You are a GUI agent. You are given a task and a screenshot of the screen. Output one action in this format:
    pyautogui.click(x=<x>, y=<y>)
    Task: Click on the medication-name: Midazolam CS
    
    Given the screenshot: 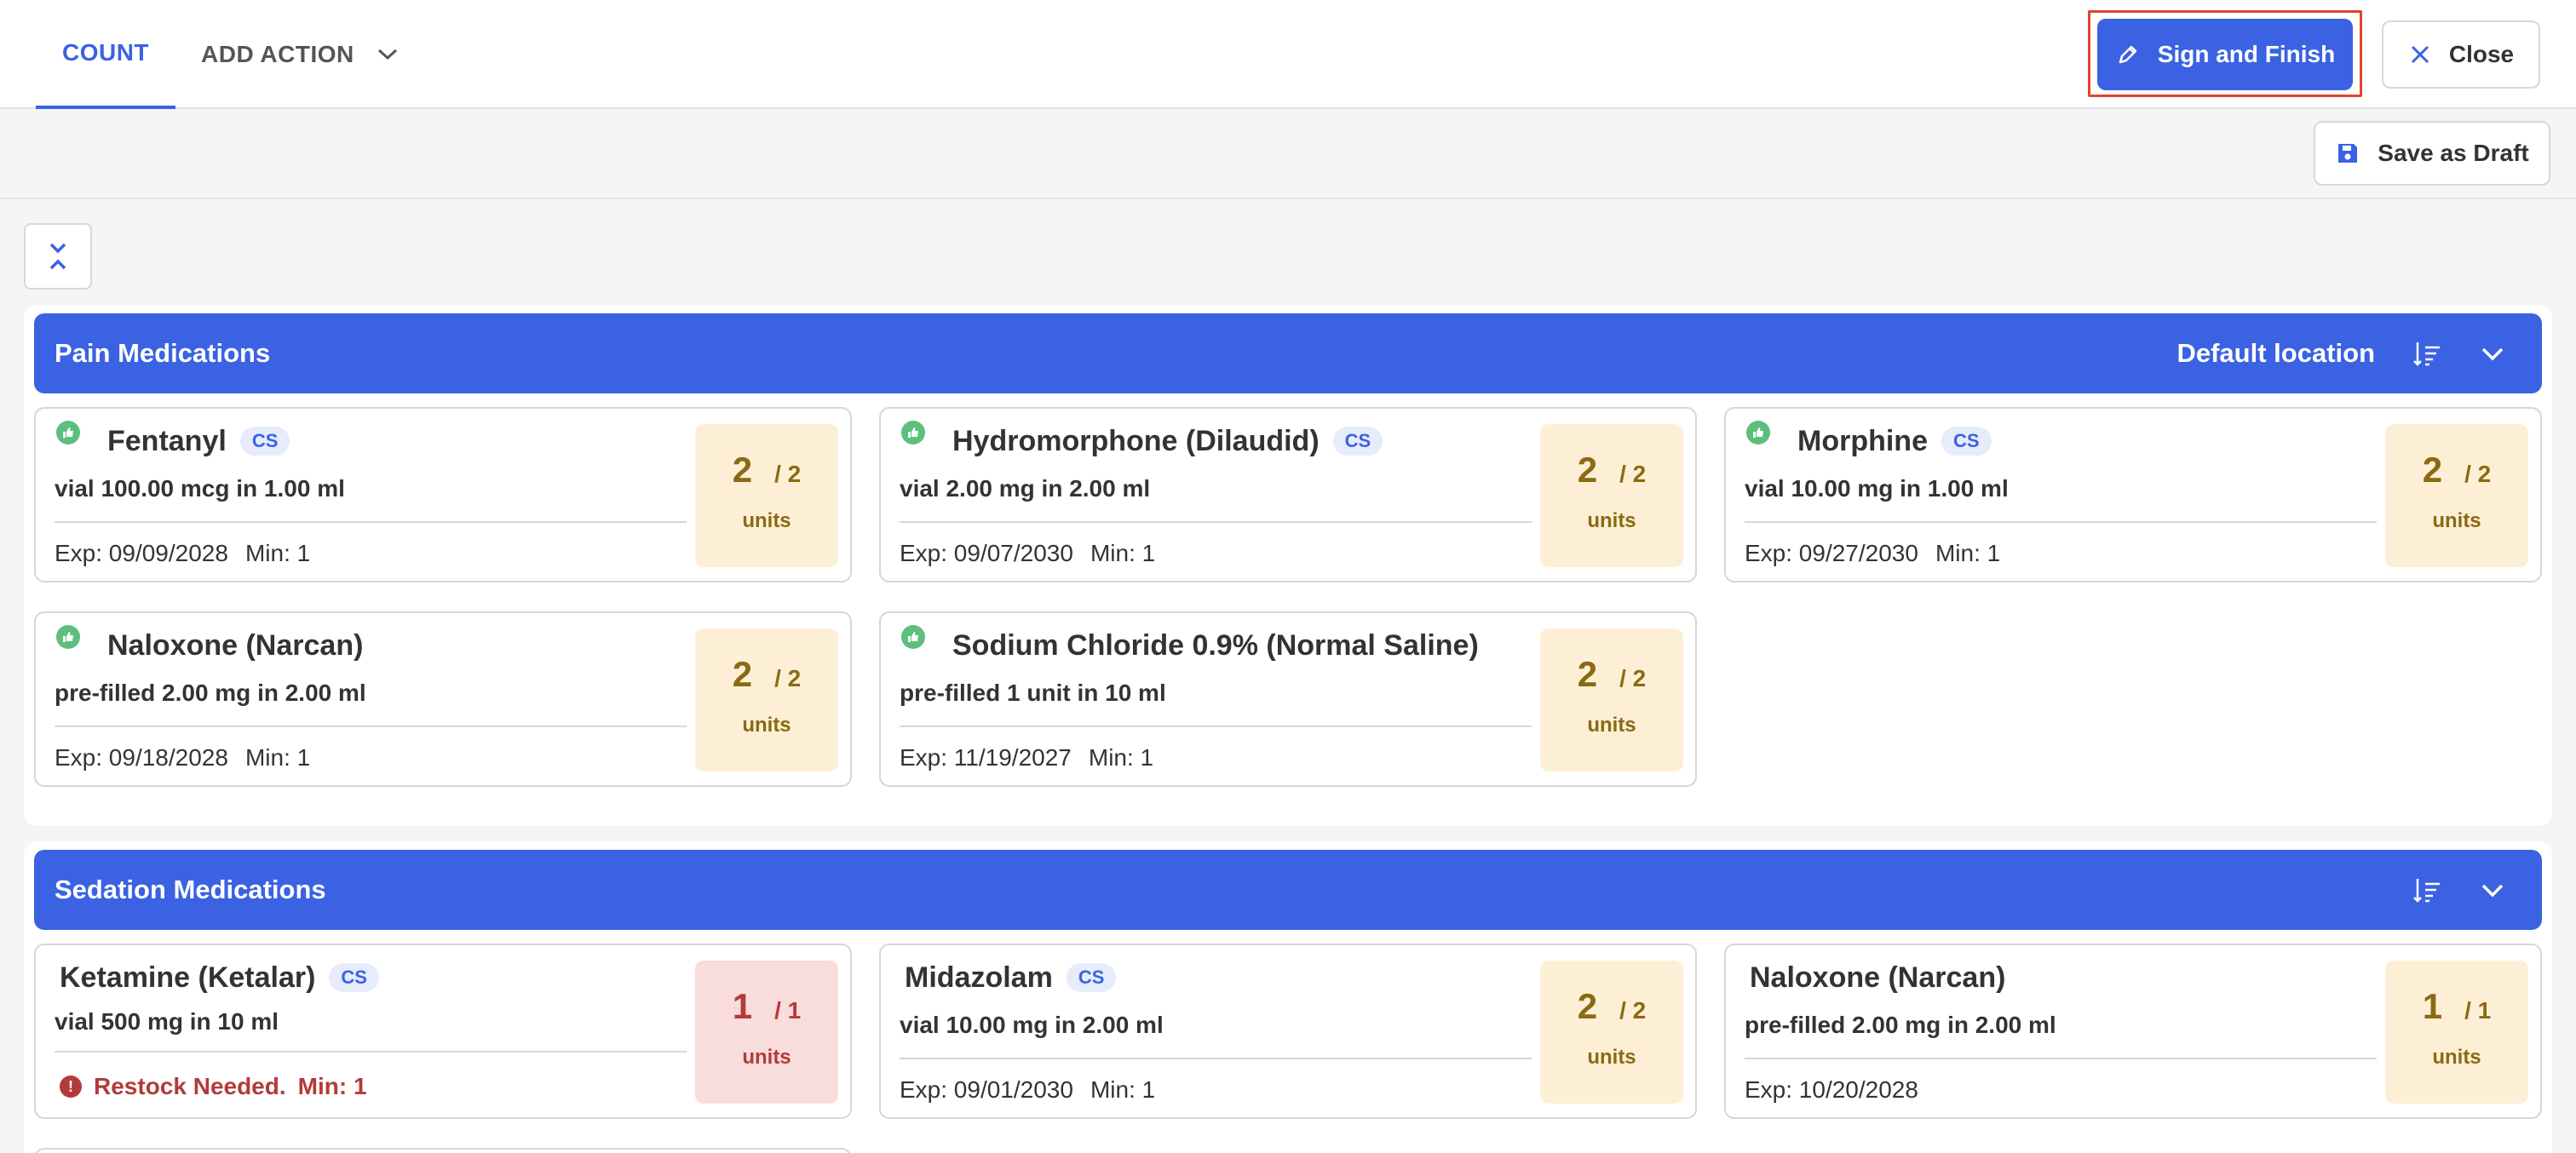 What is the action you would take?
    pyautogui.click(x=1011, y=978)
    